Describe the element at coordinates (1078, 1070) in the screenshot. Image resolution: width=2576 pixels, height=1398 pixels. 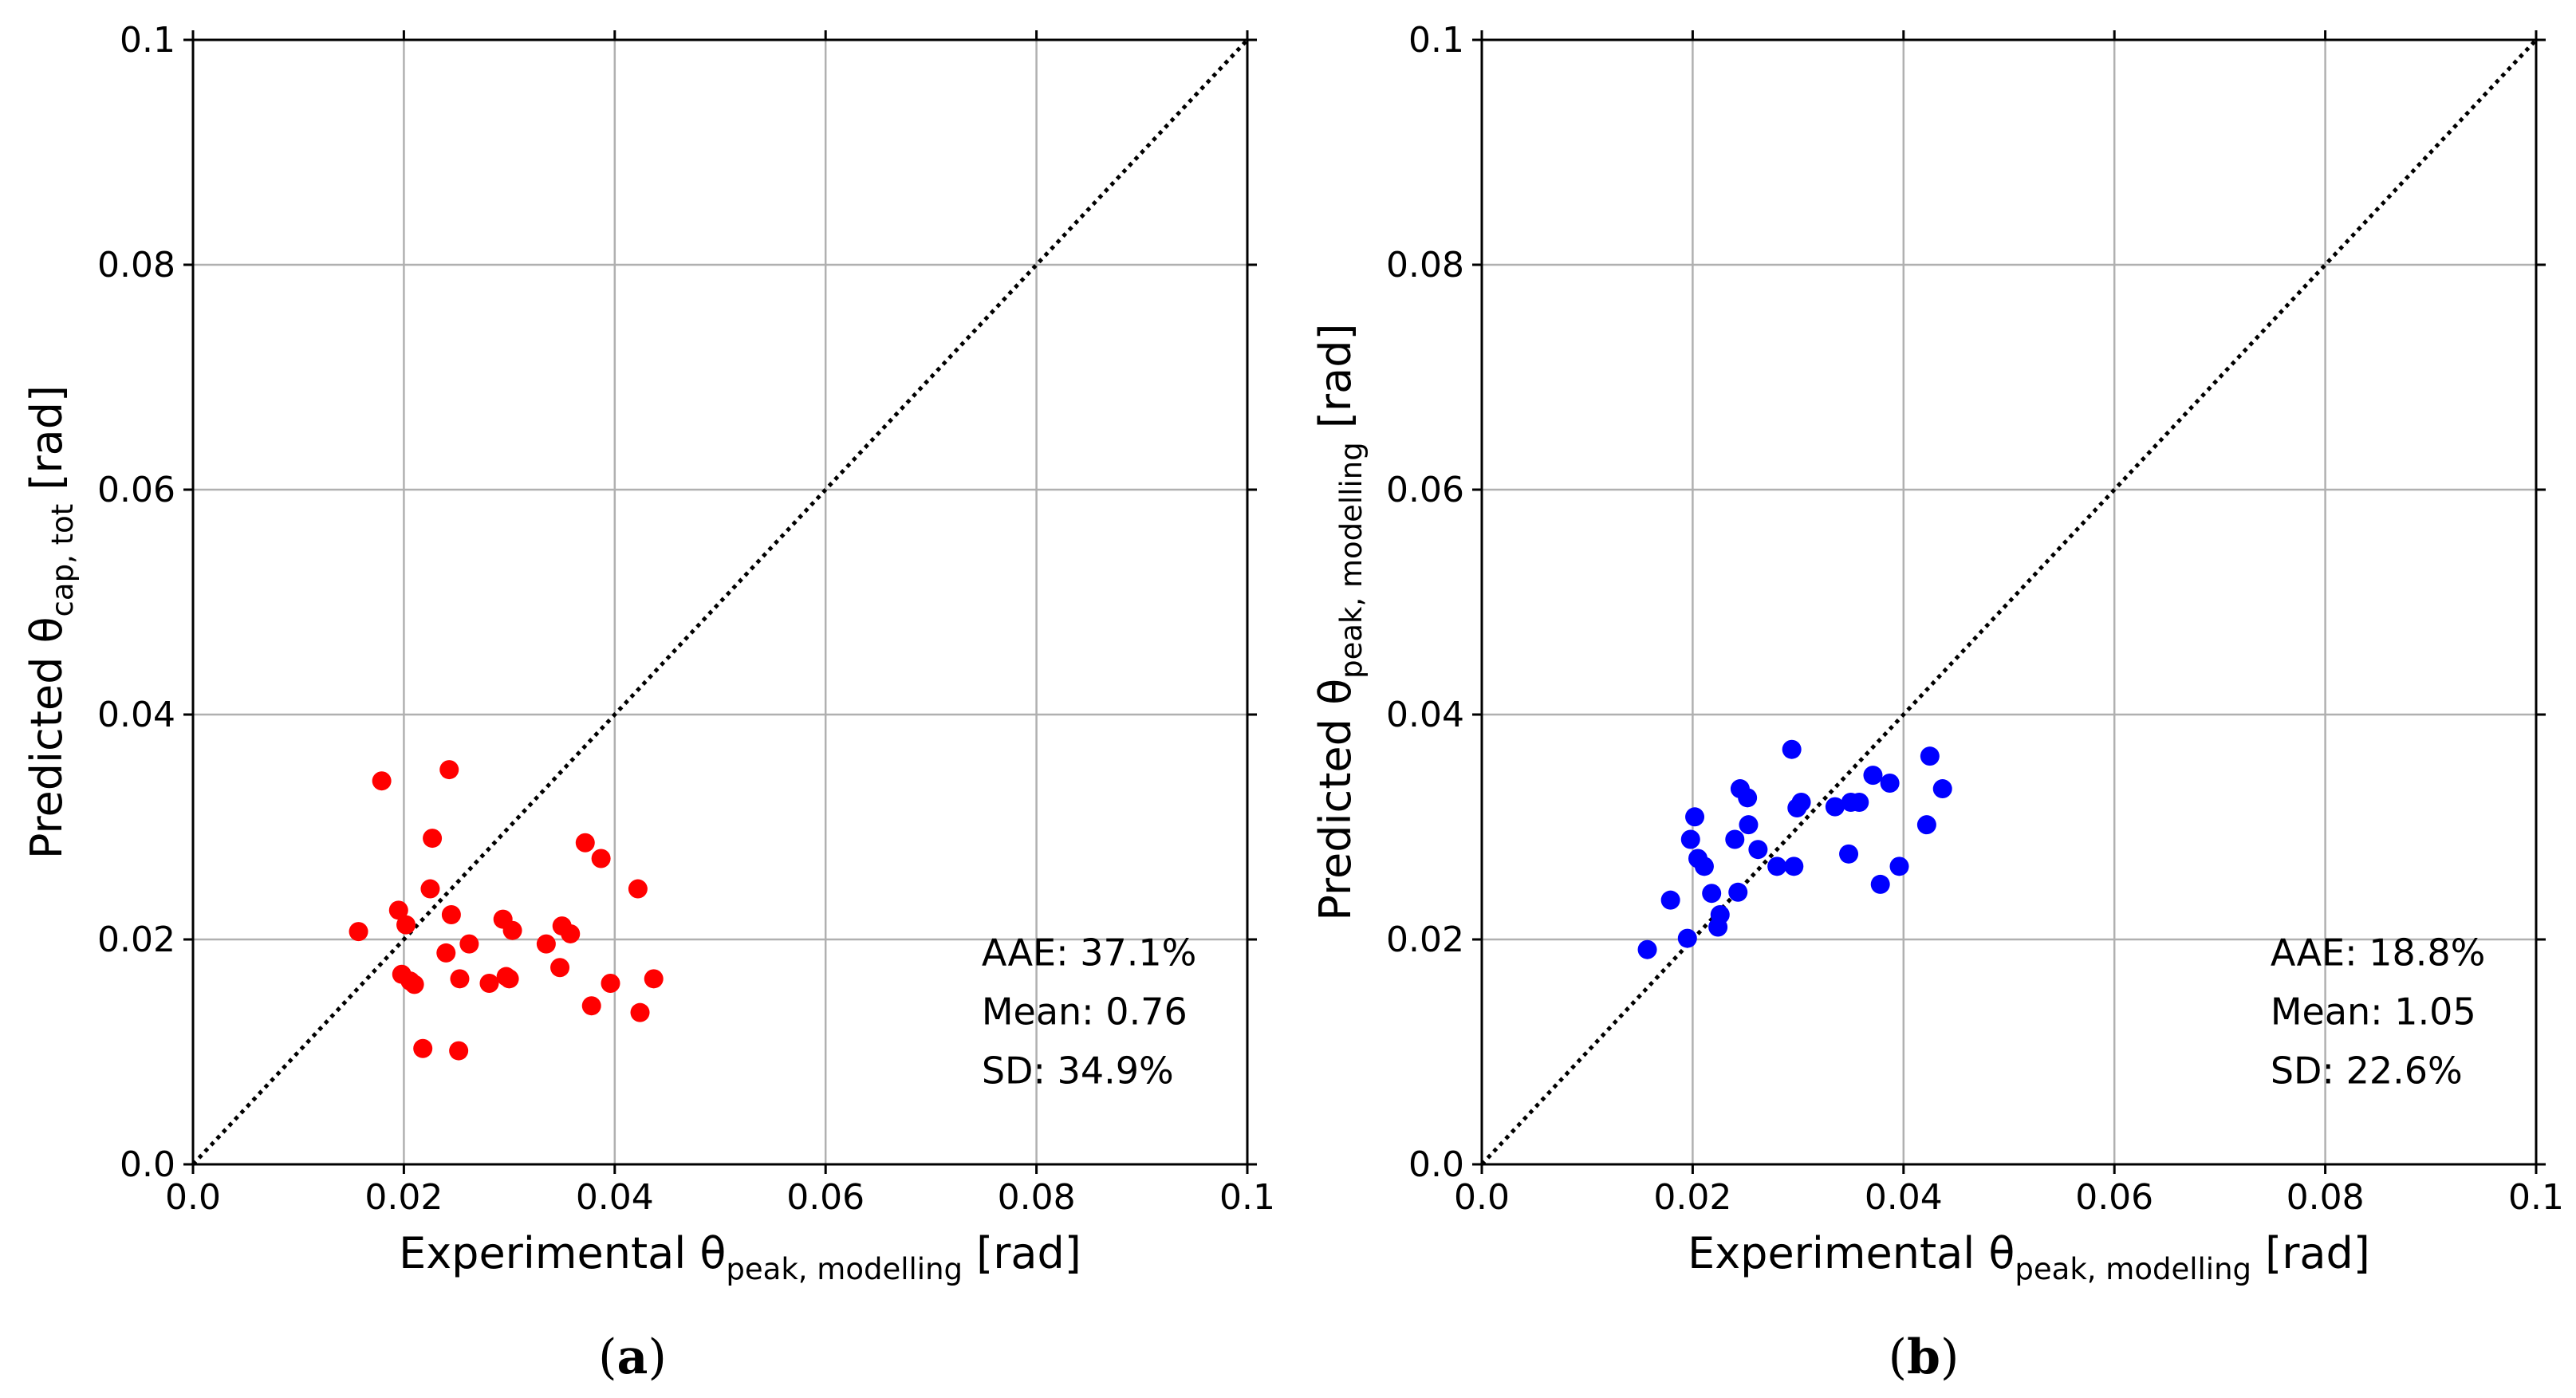
I see `stats-line: SD: 34.9%` at that location.